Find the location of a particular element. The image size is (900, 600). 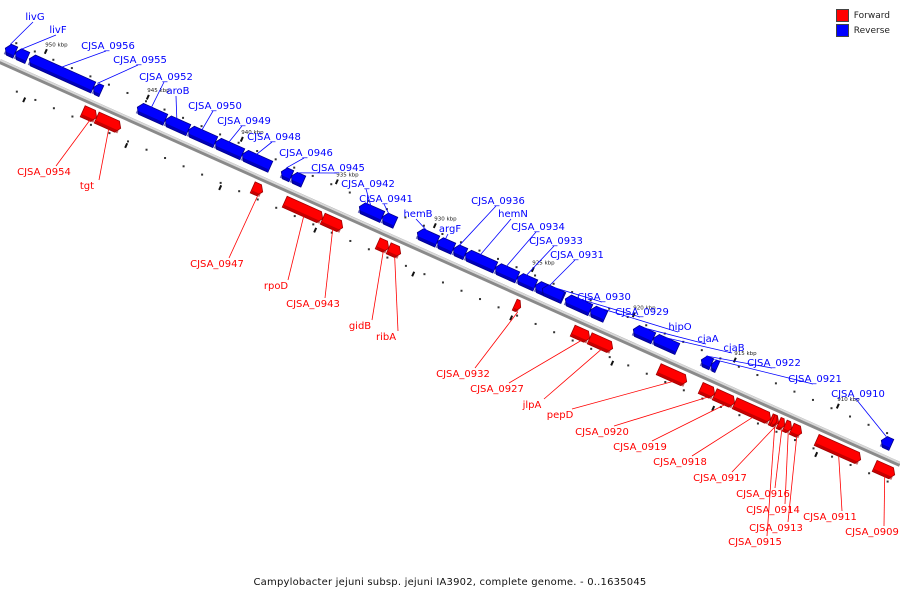

gene-label-cjsa-0955: CJSA_0955 is located at coordinates (140, 60).